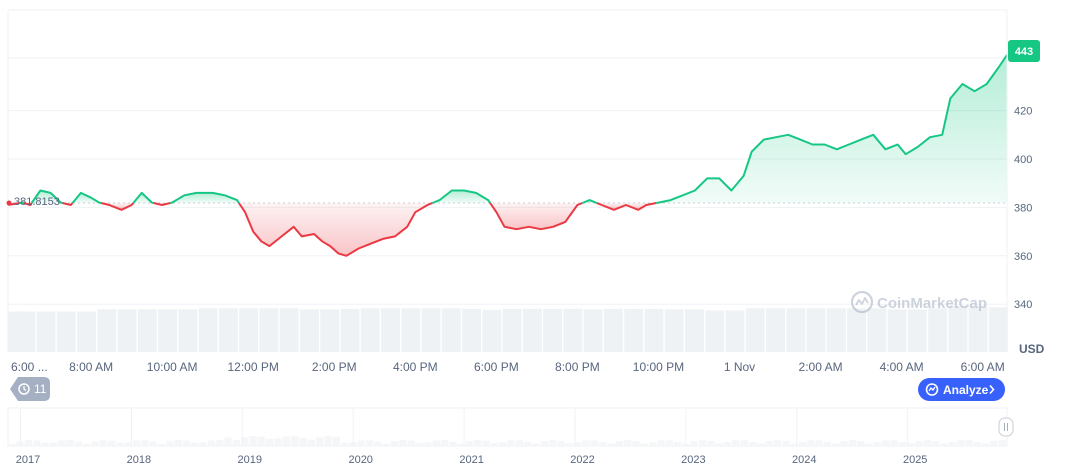 The image size is (1072, 470). I want to click on drag-handle-icon, so click(1006, 427).